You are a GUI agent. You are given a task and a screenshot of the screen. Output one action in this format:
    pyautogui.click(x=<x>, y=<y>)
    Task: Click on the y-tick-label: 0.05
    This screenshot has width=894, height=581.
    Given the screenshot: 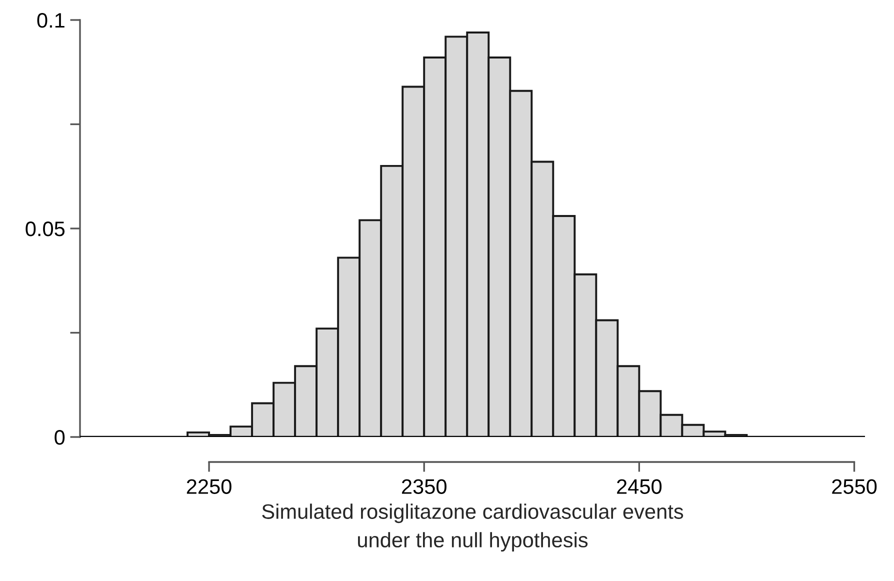 What is the action you would take?
    pyautogui.click(x=45, y=229)
    